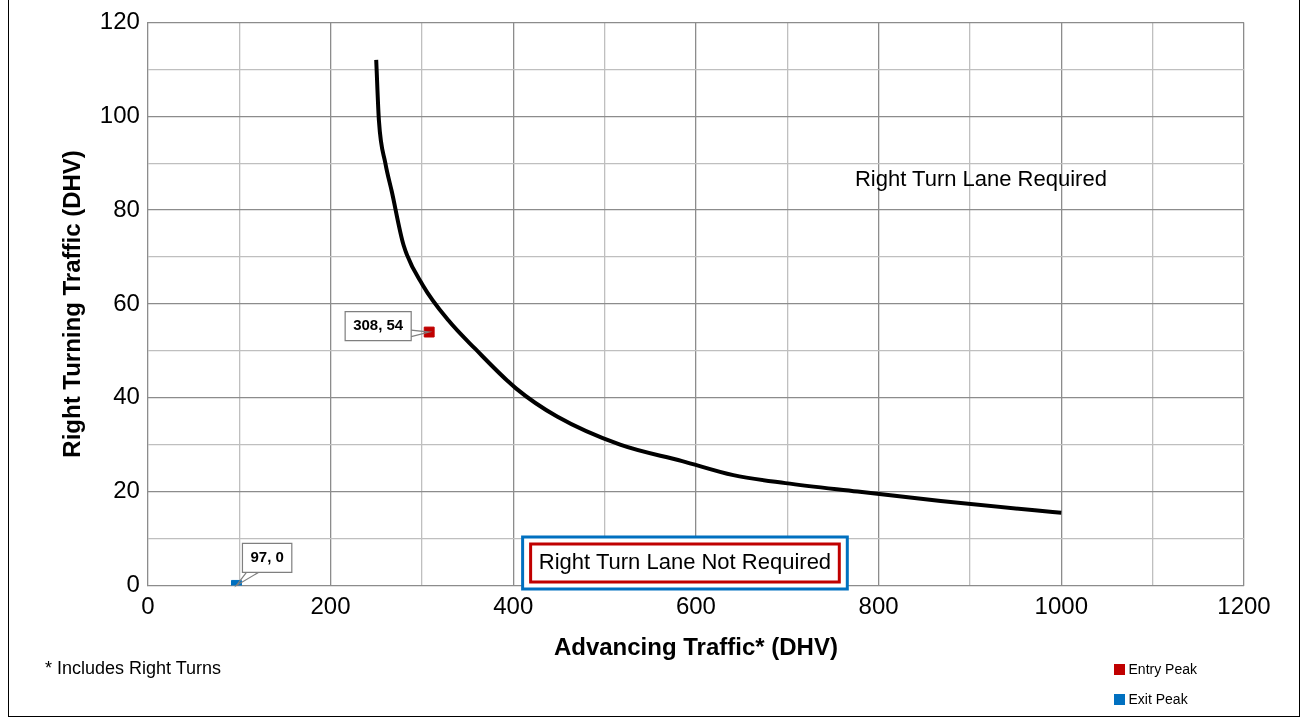 The height and width of the screenshot is (717, 1309). I want to click on y-tick-label: 100, so click(119, 114).